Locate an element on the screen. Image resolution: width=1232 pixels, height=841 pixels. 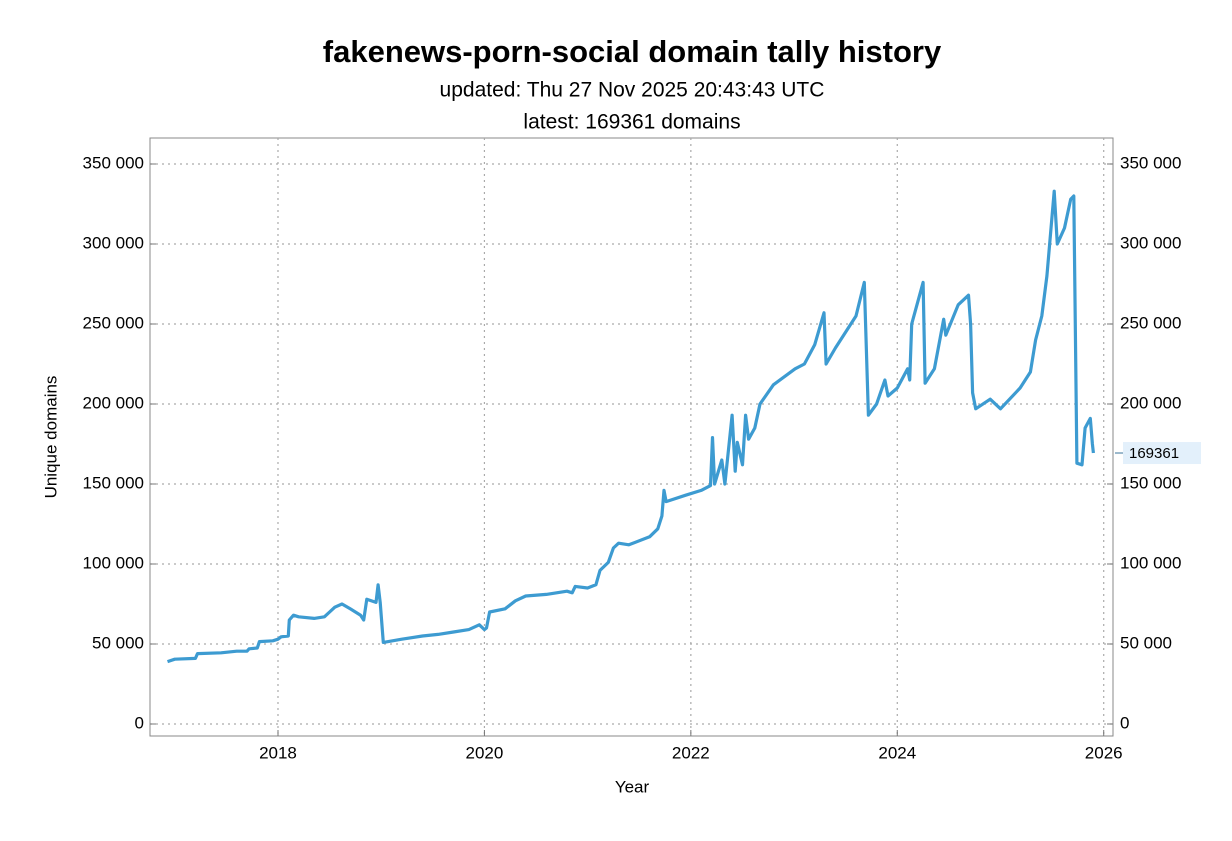
x-tick-label: 2024 is located at coordinates (897, 752).